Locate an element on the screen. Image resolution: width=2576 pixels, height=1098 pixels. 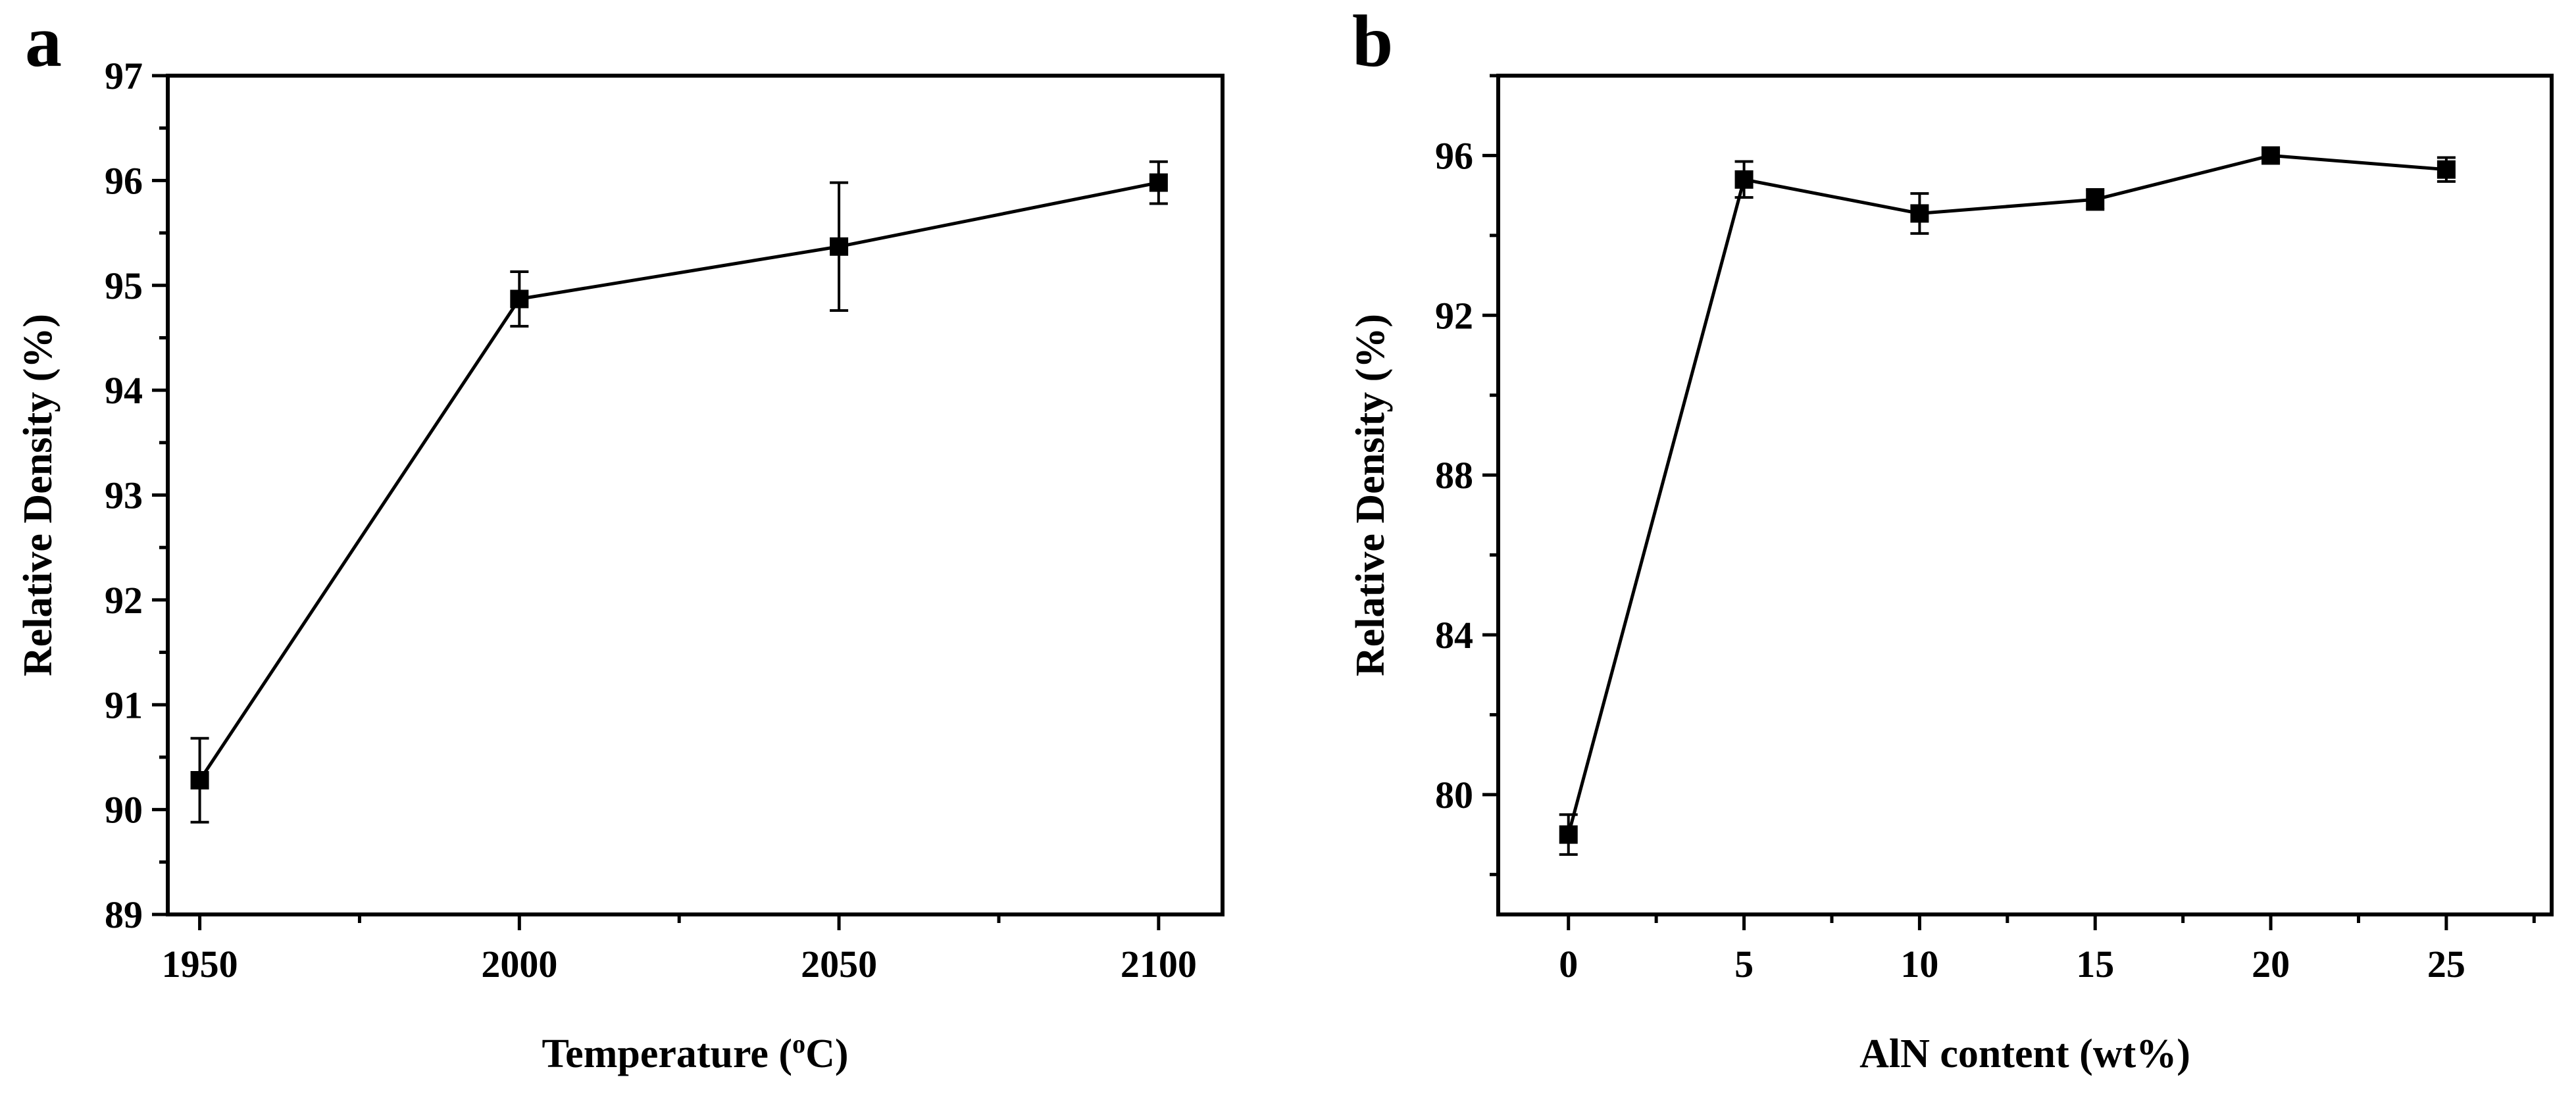
x-tick-label: 15 is located at coordinates (2095, 964).